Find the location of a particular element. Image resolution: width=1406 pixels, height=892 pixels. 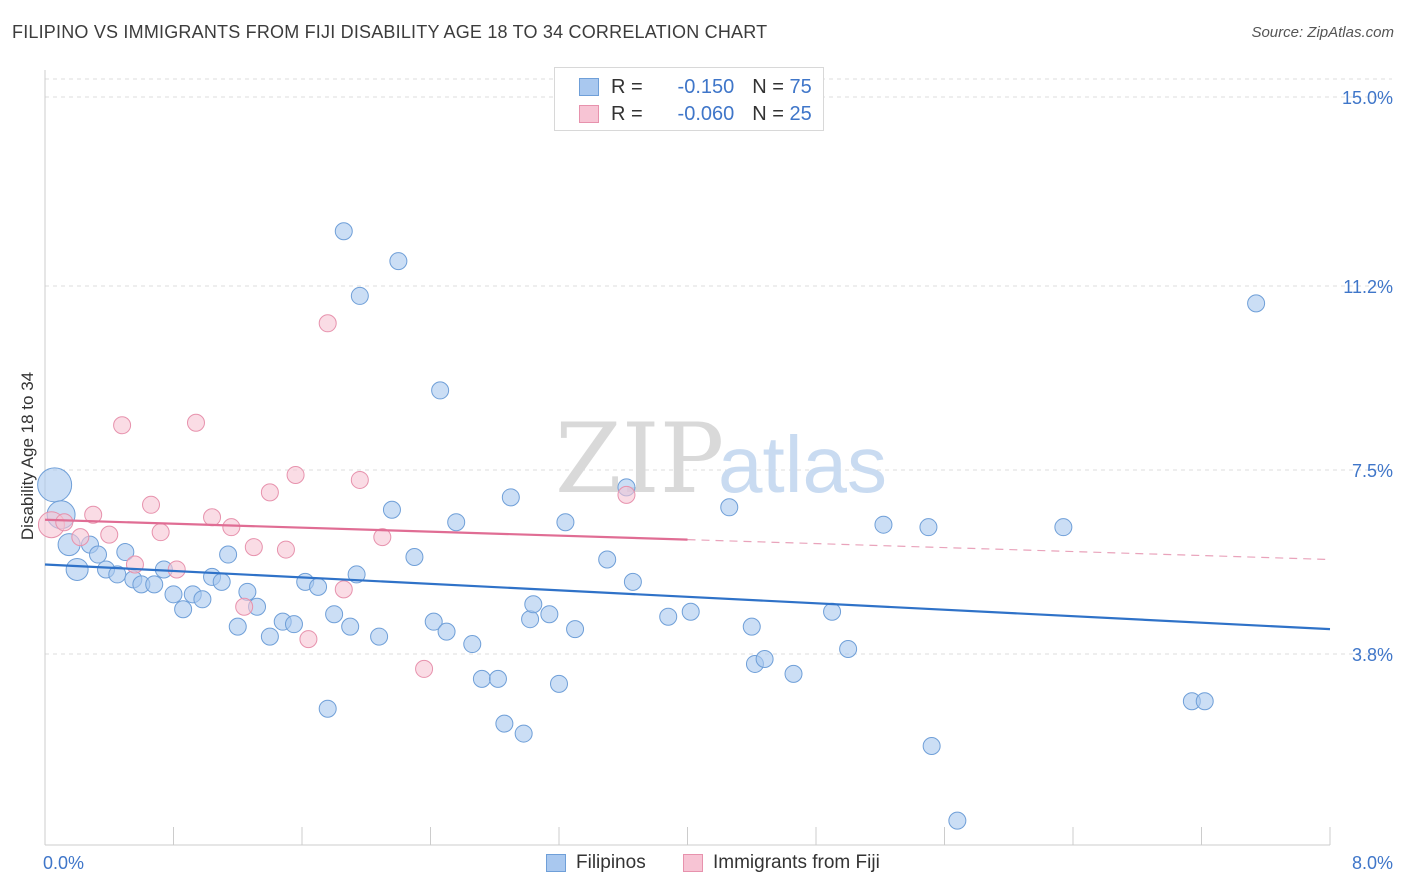

source-label: Source: ZipAtlas.com is located at coordinates (1322, 32).